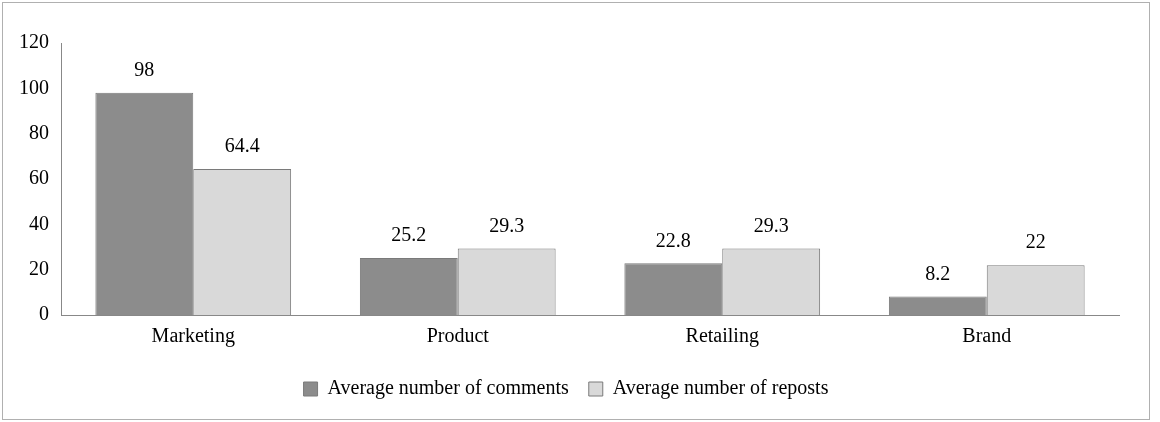 The image size is (1160, 422). What do you see at coordinates (34, 41) in the screenshot?
I see `y-tick-label: 120` at bounding box center [34, 41].